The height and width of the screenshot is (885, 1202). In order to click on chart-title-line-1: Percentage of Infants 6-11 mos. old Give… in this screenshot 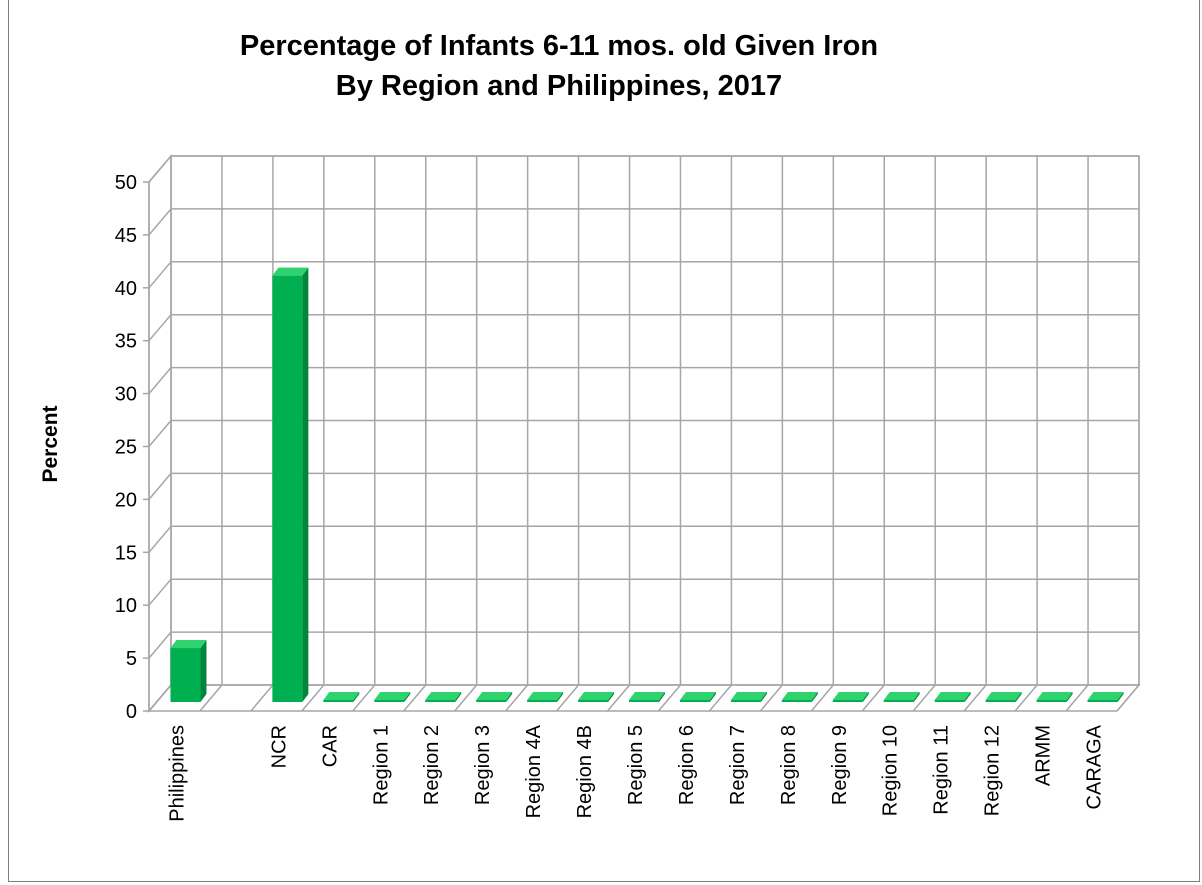, I will do `click(559, 46)`.